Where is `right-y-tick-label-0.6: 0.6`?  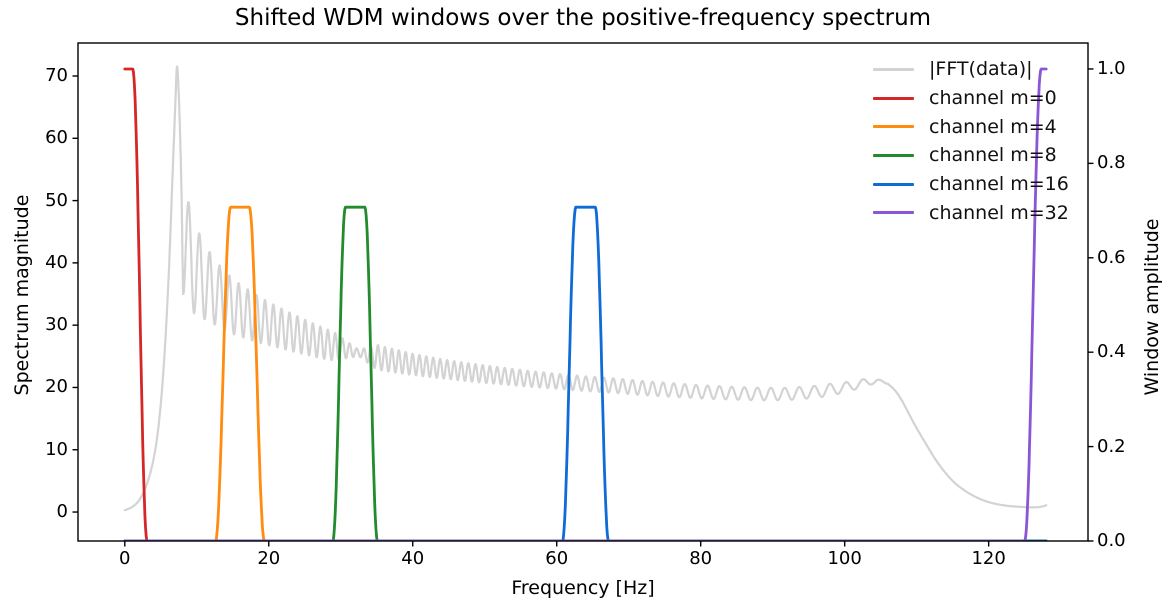 right-y-tick-label-0.6: 0.6 is located at coordinates (1111, 257).